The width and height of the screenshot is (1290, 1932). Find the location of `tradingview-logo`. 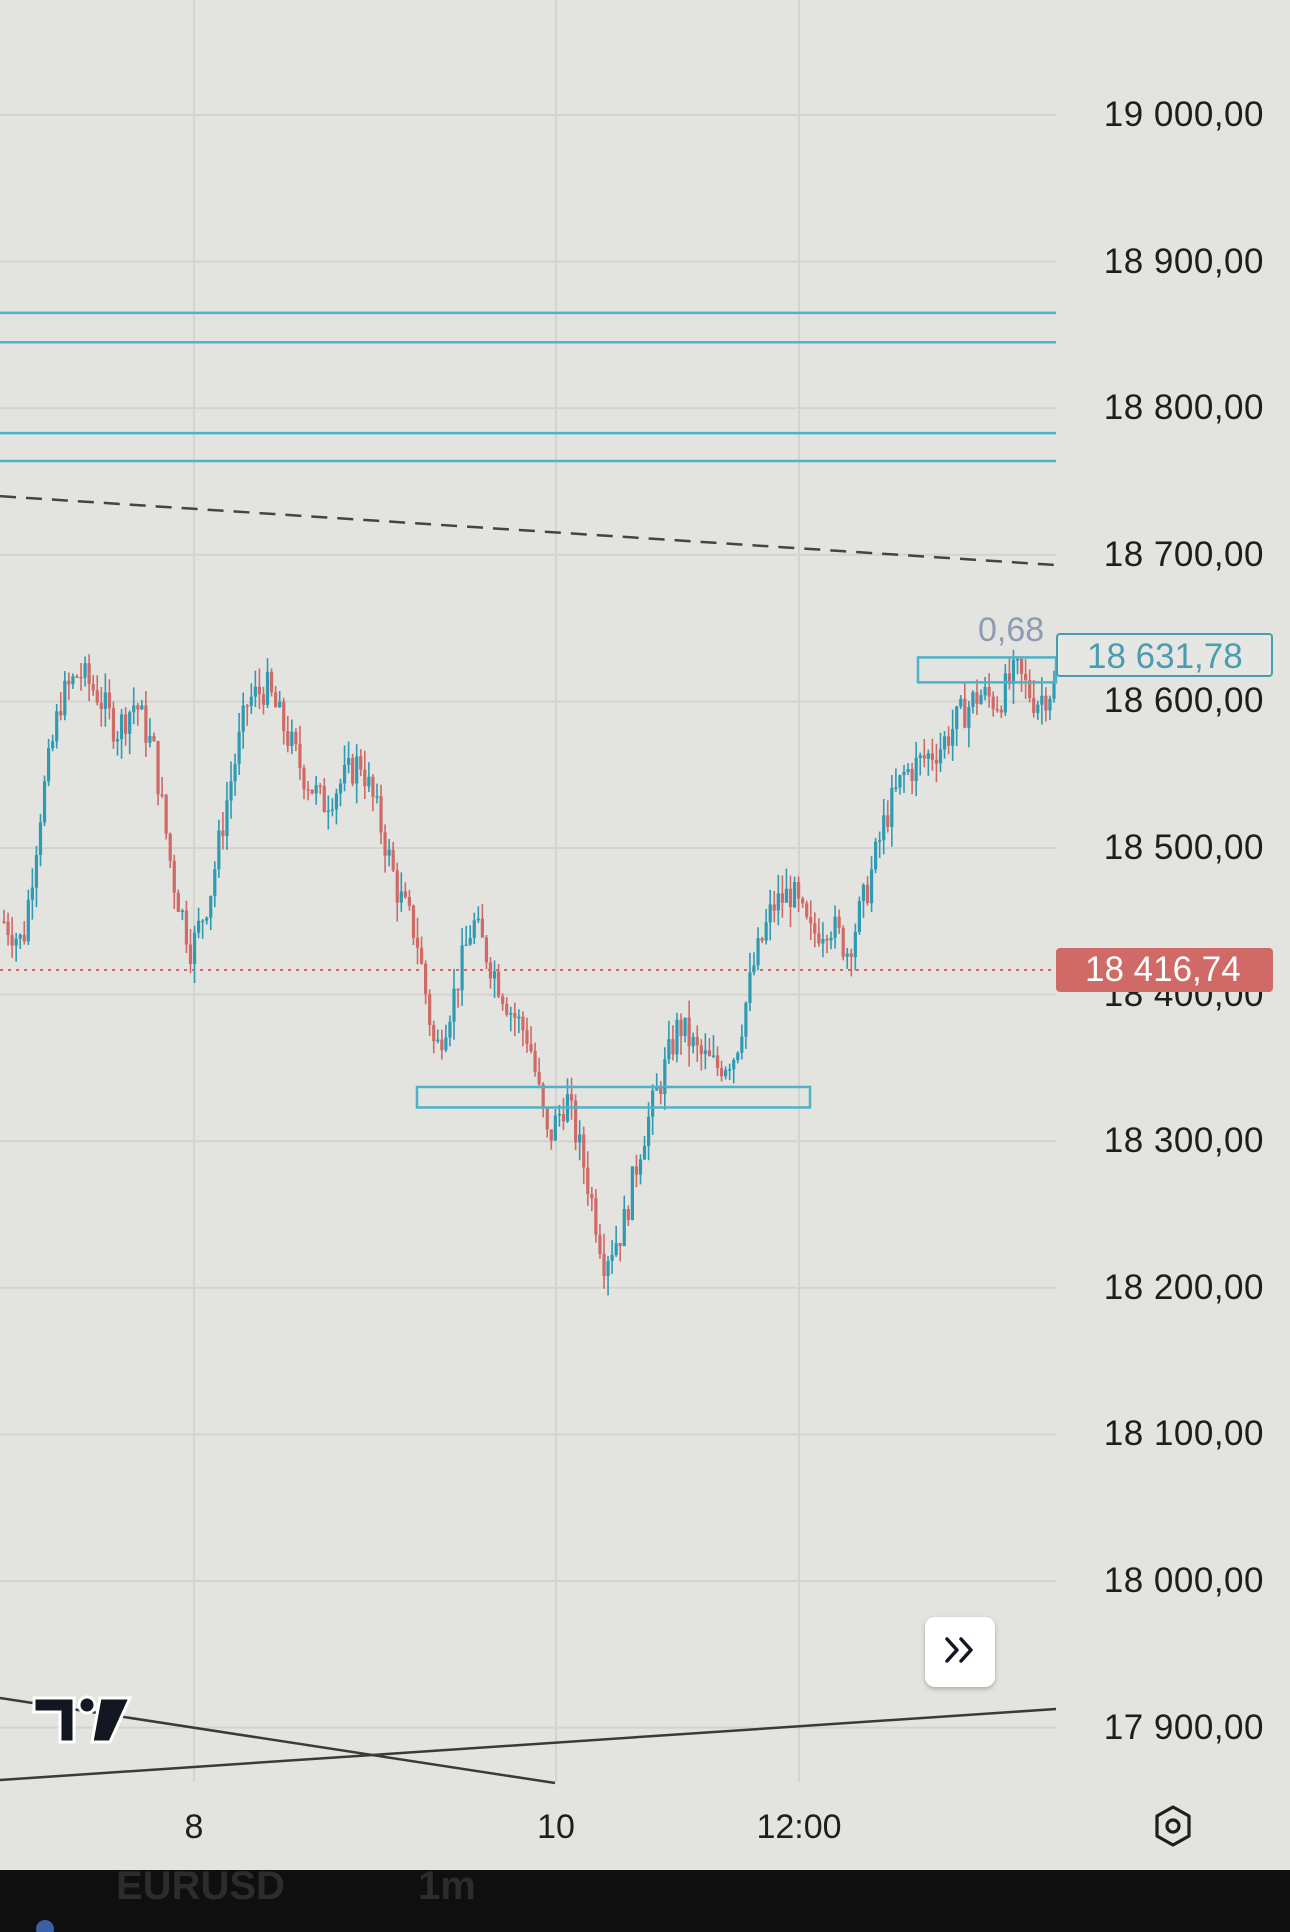

tradingview-logo is located at coordinates (82, 1720).